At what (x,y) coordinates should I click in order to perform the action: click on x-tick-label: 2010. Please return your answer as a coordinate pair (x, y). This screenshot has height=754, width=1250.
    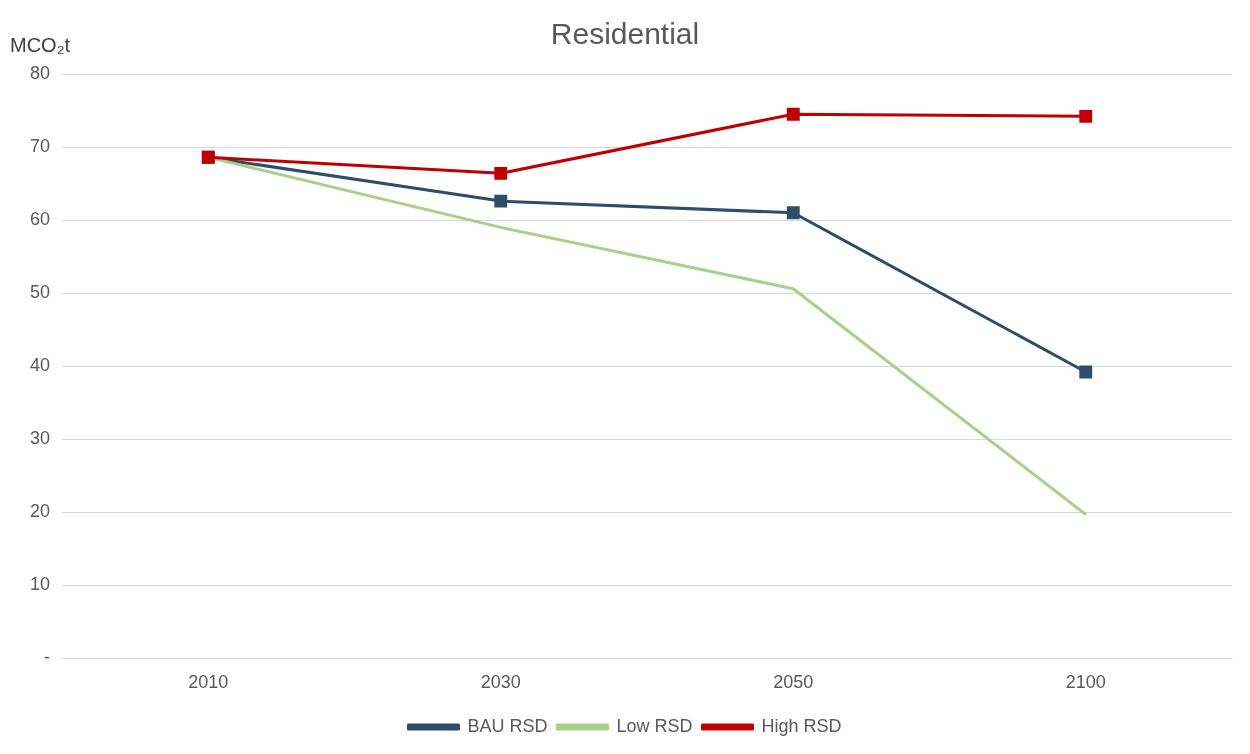
    Looking at the image, I should click on (208, 682).